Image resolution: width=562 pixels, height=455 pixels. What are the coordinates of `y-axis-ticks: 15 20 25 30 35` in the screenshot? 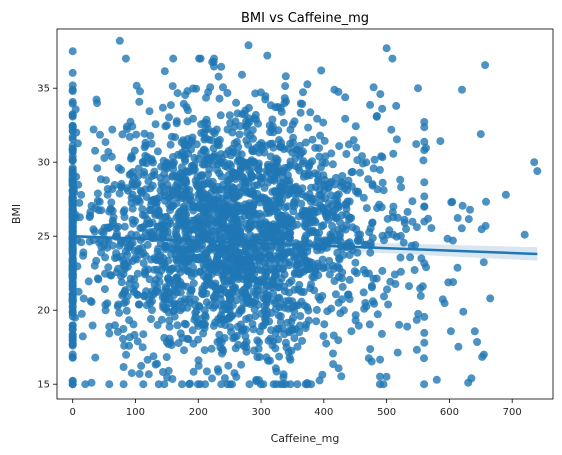 It's located at (47, 237).